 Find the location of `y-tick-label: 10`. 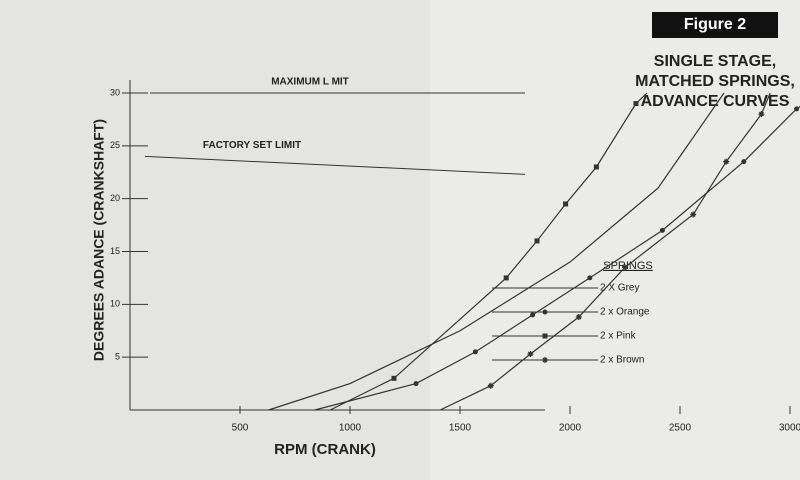

y-tick-label: 10 is located at coordinates (115, 304).